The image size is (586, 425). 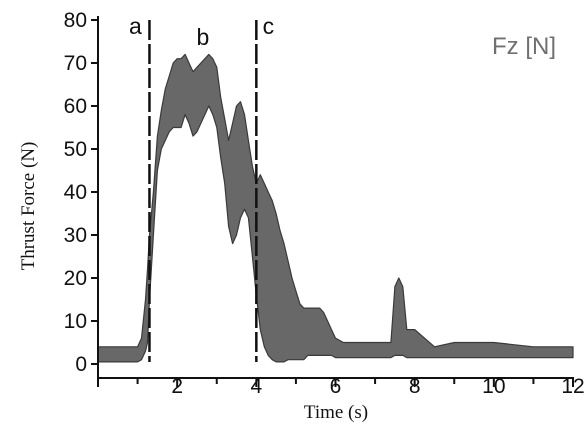 What do you see at coordinates (177, 386) in the screenshot?
I see `x-tick-label: 2` at bounding box center [177, 386].